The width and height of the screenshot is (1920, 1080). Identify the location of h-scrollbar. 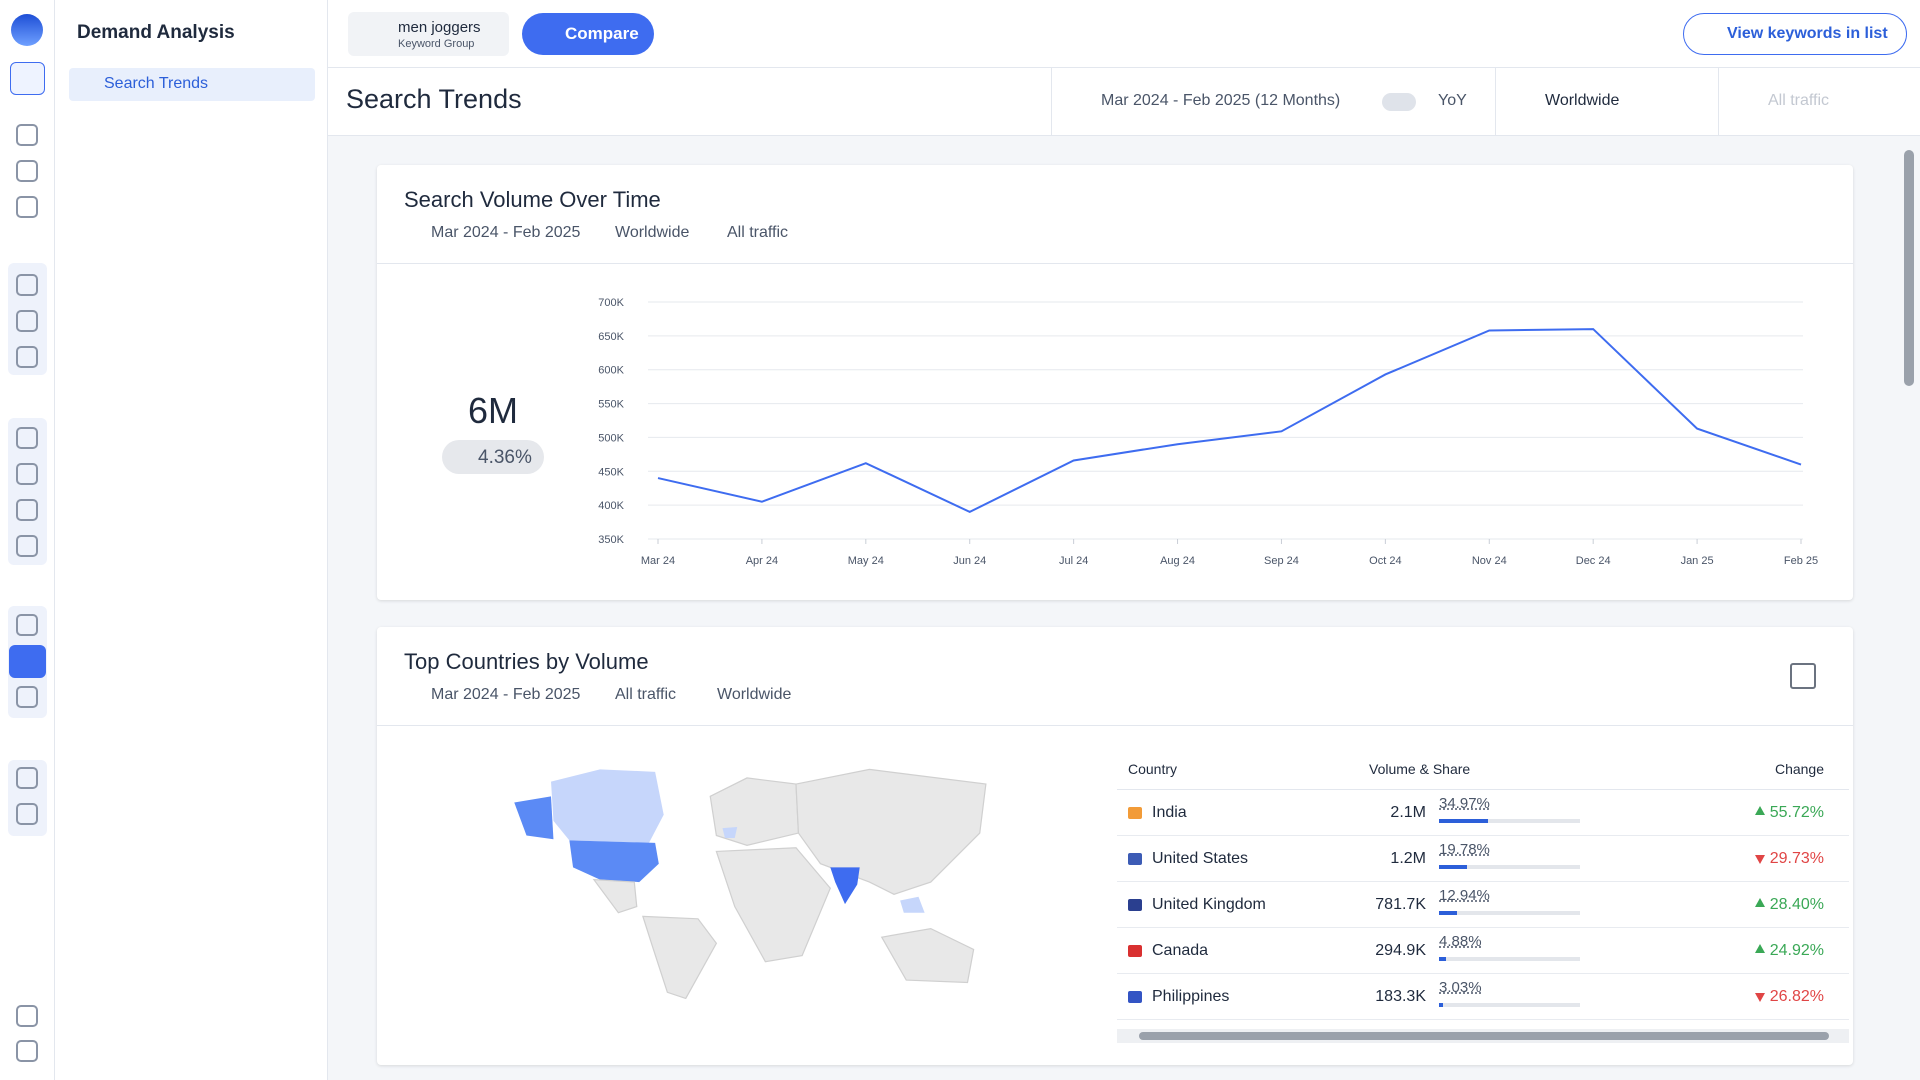
(1483, 1036).